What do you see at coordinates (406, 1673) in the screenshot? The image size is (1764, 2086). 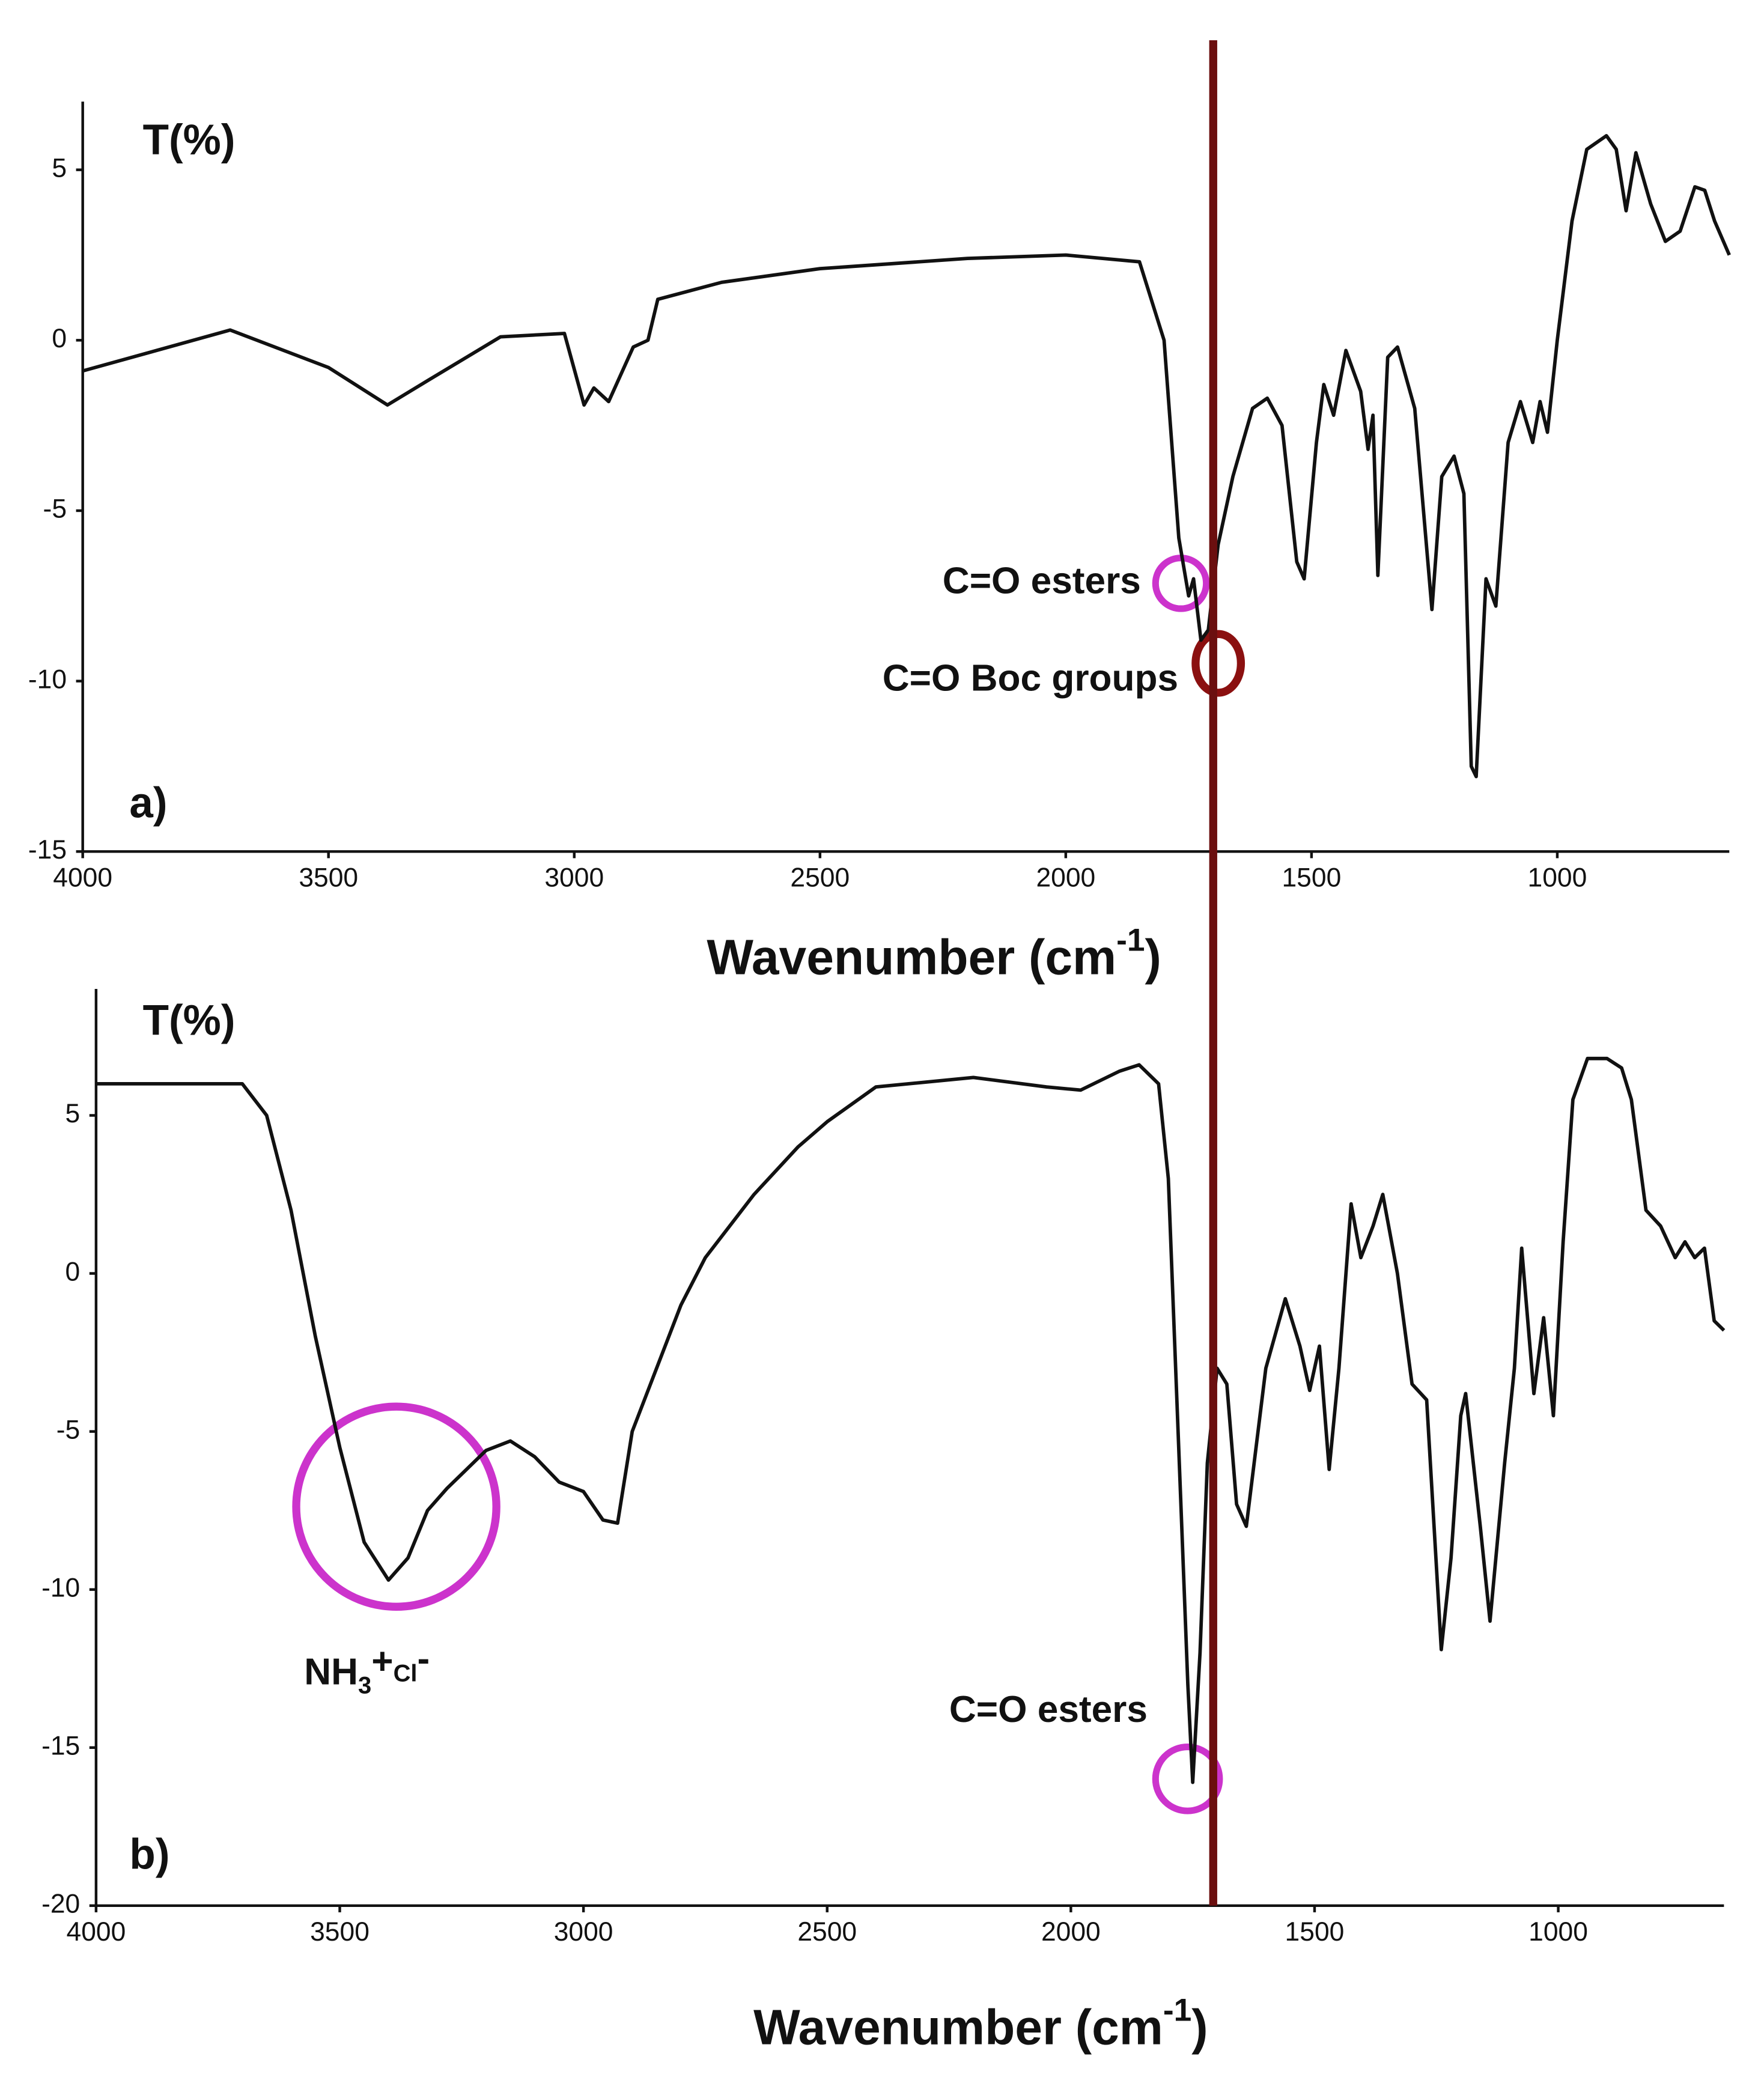 I see `annotation-part: Cl` at bounding box center [406, 1673].